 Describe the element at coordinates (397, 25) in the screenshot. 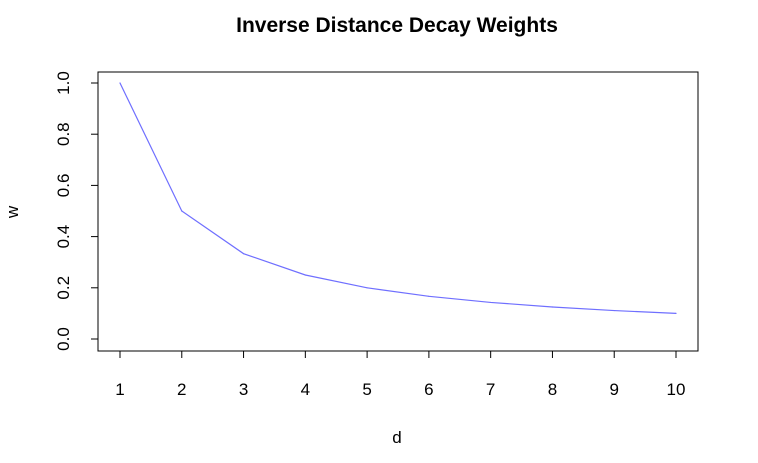

I see `chart-title: Inverse Distance Decay Weights` at that location.